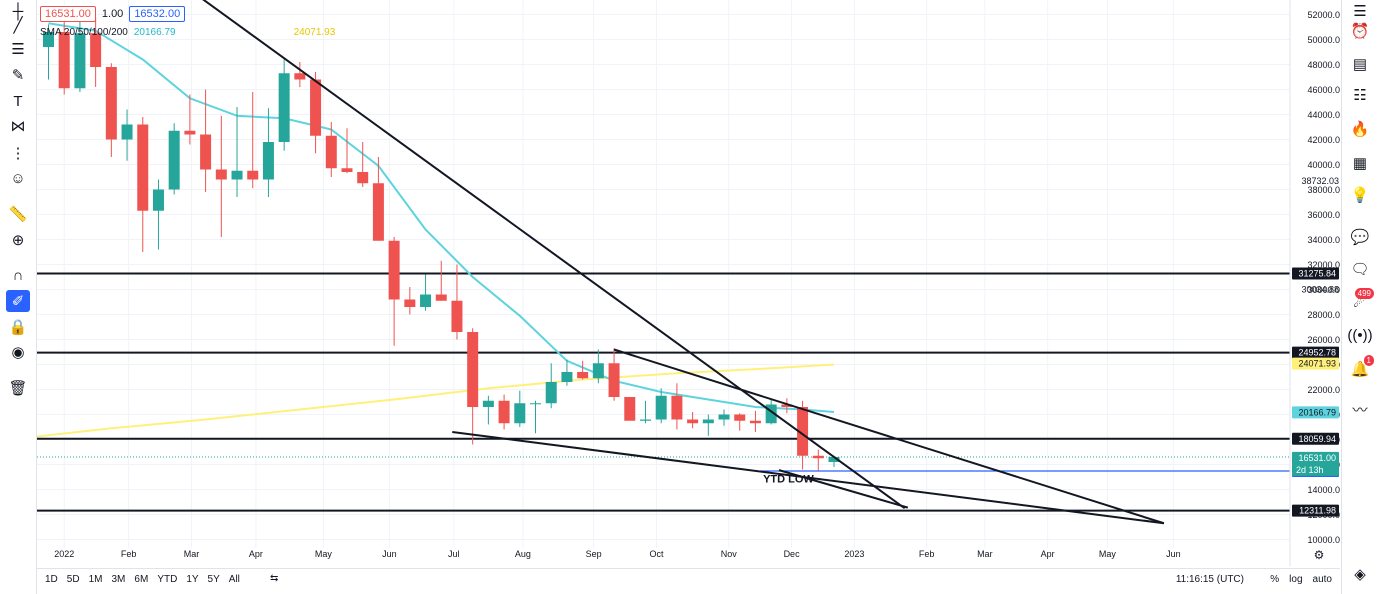 The height and width of the screenshot is (594, 1378). Describe the element at coordinates (1360, 95) in the screenshot. I see `add-list-icon: ☷` at that location.